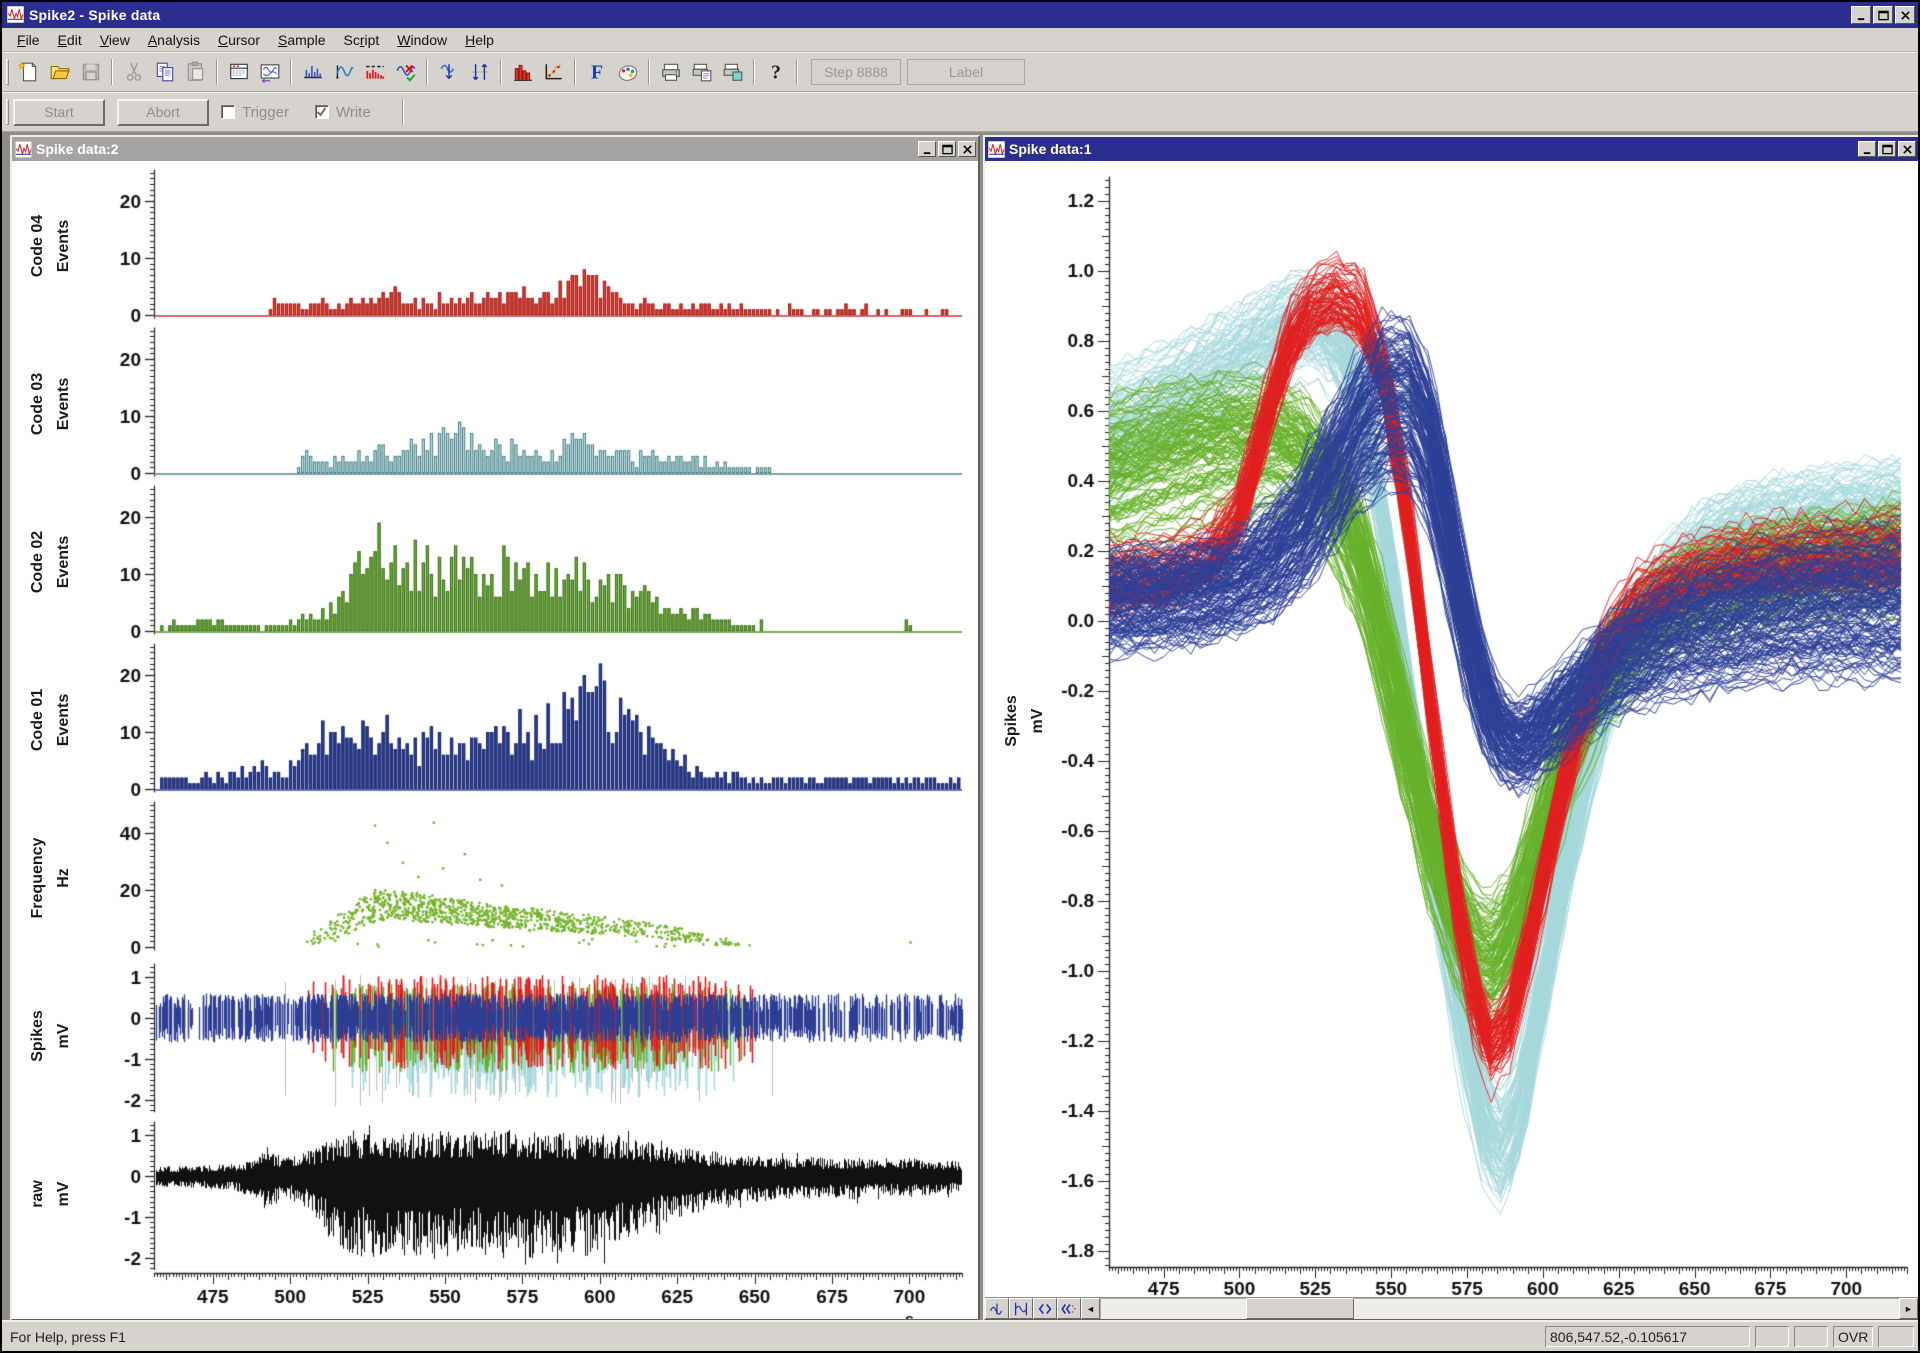  Describe the element at coordinates (960, 112) in the screenshot. I see `sample-control-bar: Start Abort Trigger Write` at that location.